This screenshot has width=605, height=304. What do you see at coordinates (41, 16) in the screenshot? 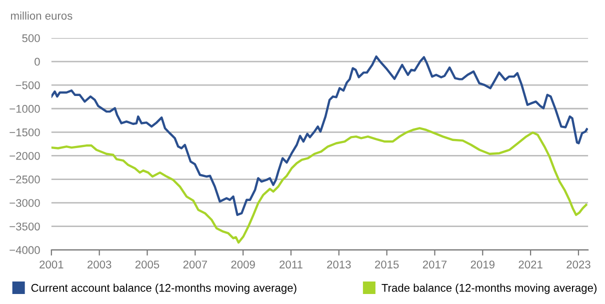
I see `y-axis-title: million euros` at bounding box center [41, 16].